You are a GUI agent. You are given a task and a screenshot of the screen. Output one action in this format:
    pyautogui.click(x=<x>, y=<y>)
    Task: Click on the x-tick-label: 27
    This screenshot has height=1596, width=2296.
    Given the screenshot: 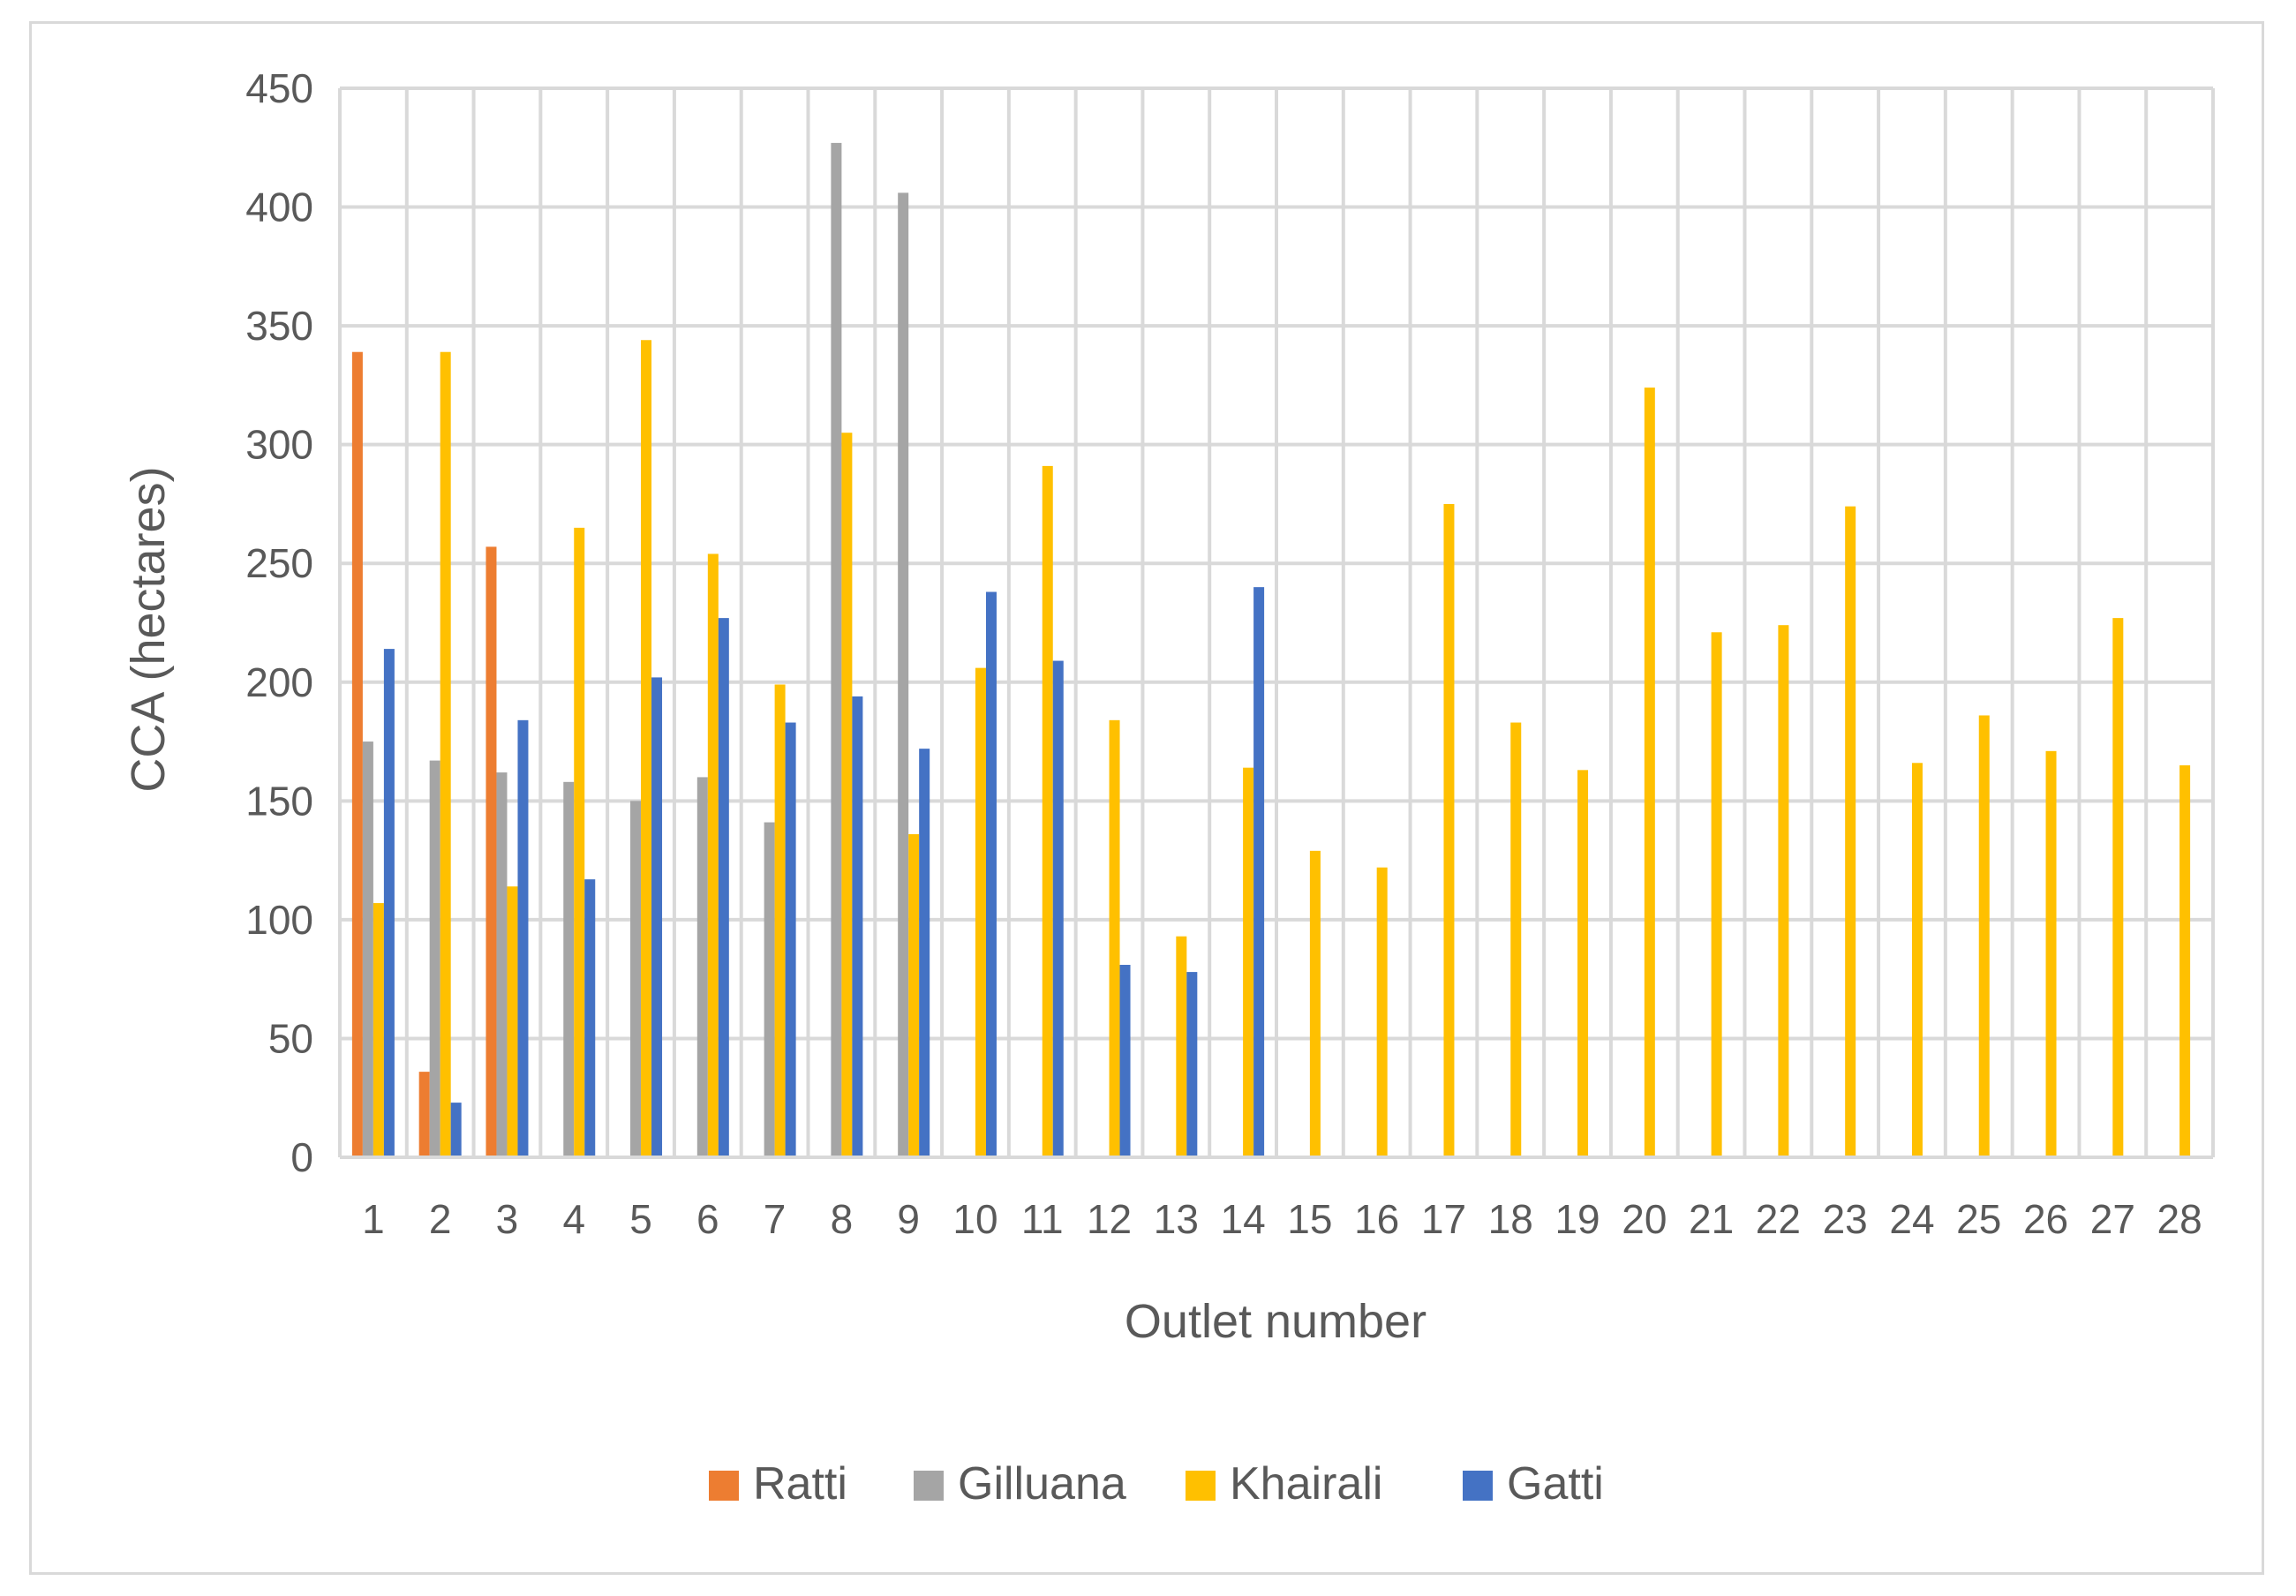 What is the action you would take?
    pyautogui.click(x=2113, y=1219)
    